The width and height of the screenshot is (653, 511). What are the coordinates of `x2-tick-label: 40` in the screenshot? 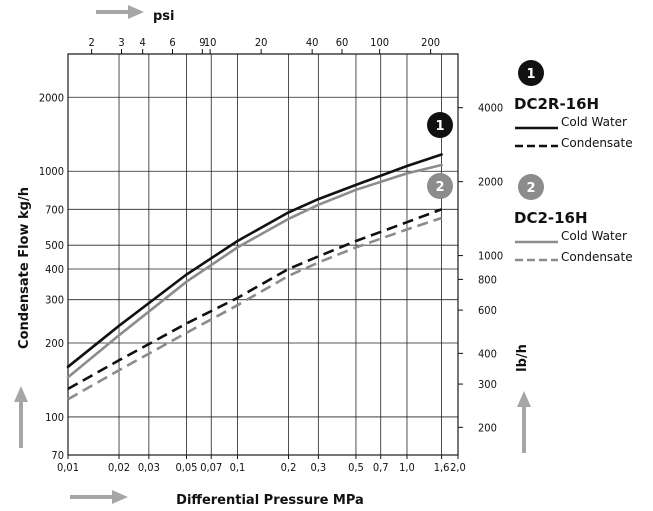 It's located at (312, 42).